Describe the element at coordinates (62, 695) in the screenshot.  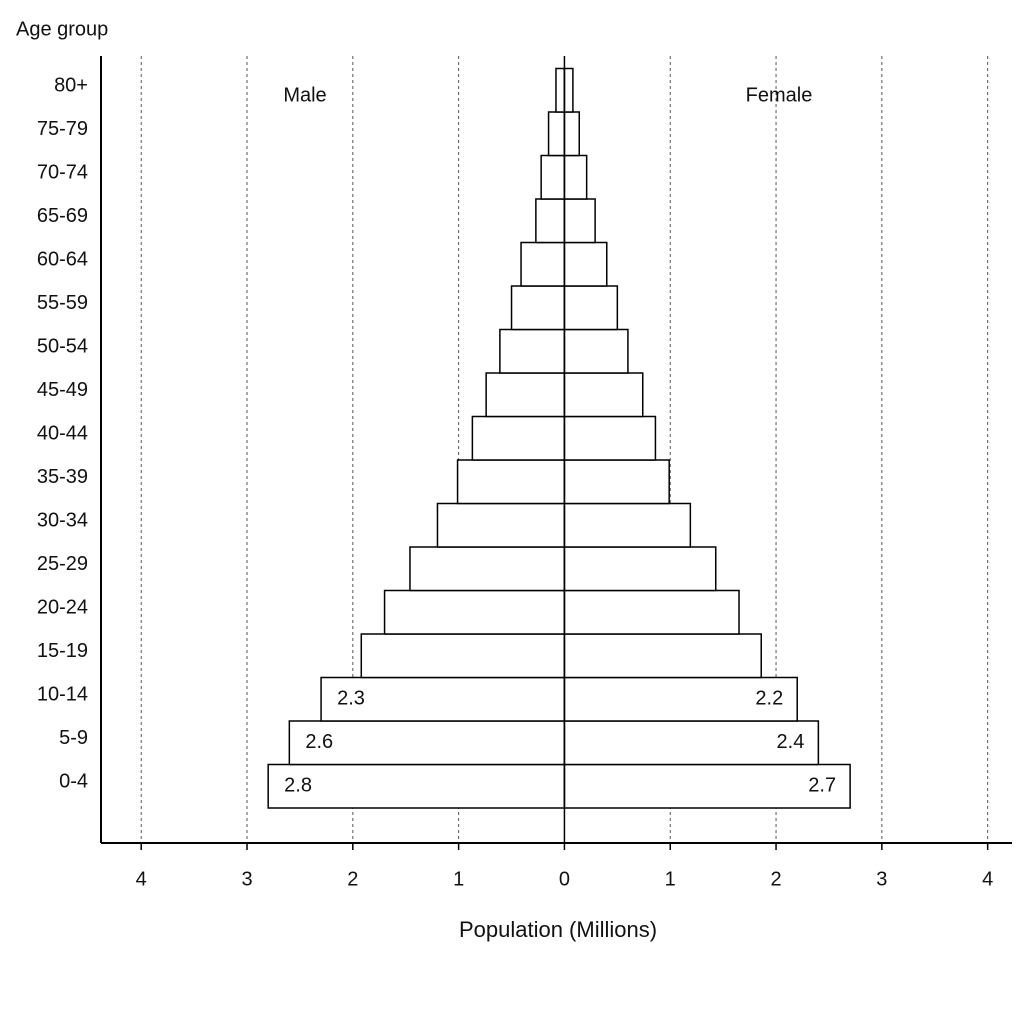
I see `y-tick-label: 10-14` at that location.